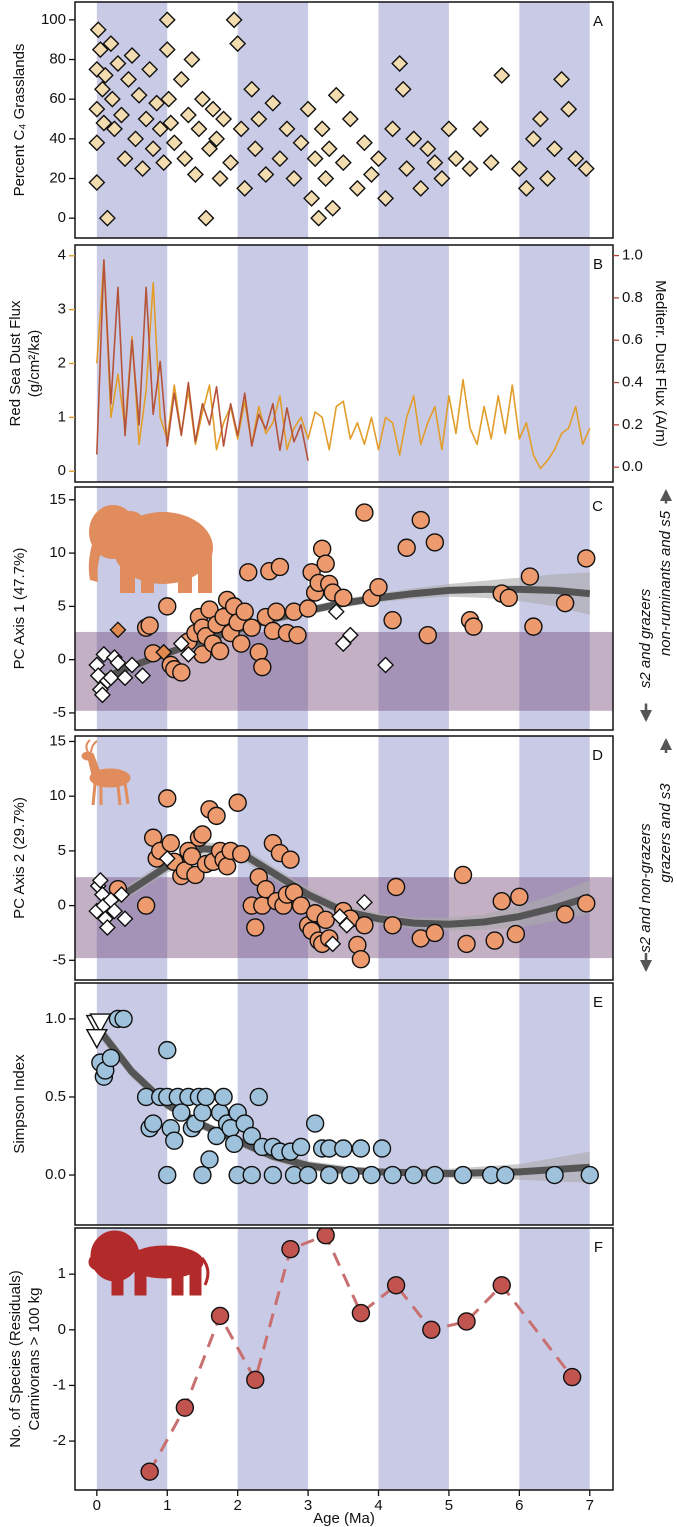 The height and width of the screenshot is (1527, 677). What do you see at coordinates (343, 1100) in the screenshot?
I see `confidence-band` at bounding box center [343, 1100].